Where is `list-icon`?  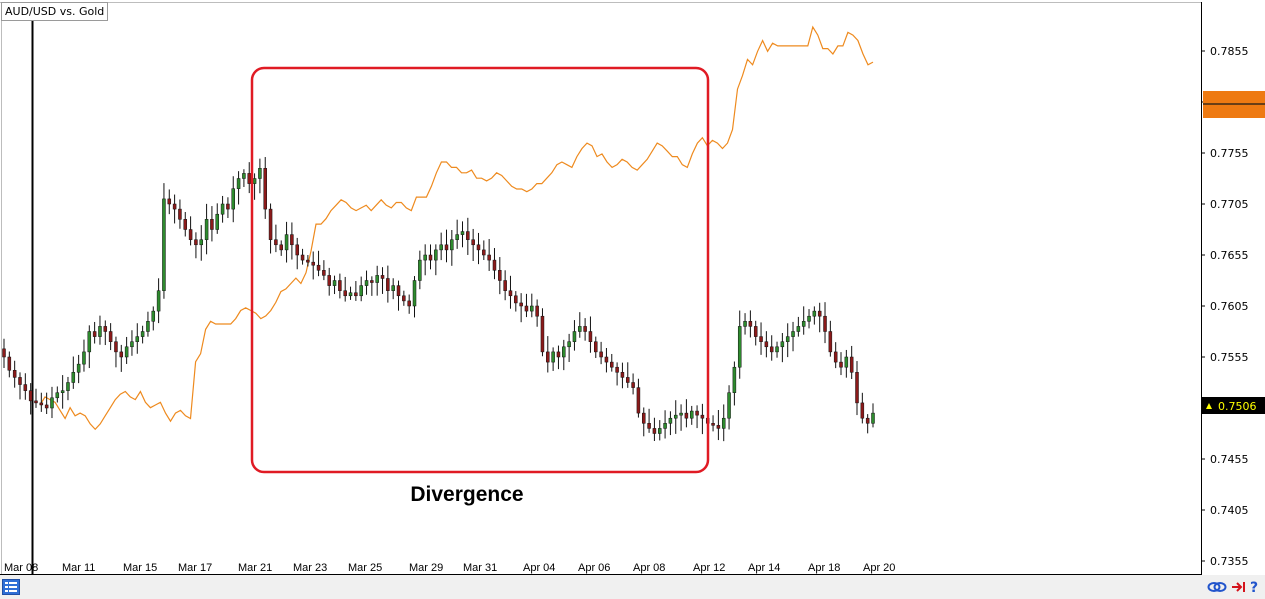
list-icon is located at coordinates (11, 587).